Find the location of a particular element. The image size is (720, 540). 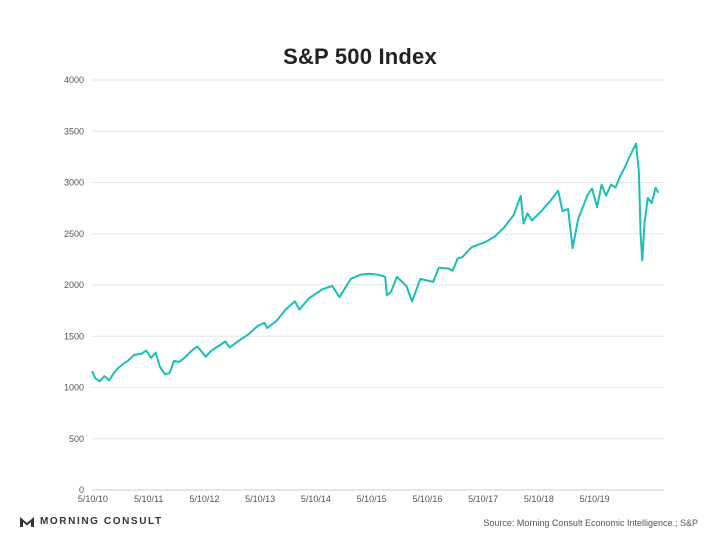

x-tick-label: 5/10/10 is located at coordinates (93, 499).